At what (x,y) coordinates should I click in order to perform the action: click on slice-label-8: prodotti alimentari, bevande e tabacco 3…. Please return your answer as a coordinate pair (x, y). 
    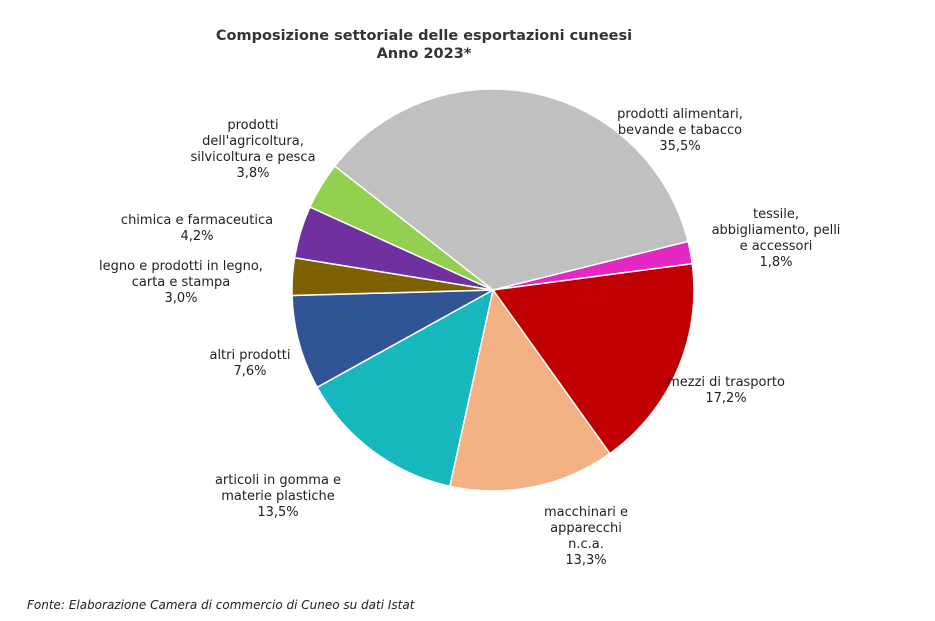
    Looking at the image, I should click on (680, 131).